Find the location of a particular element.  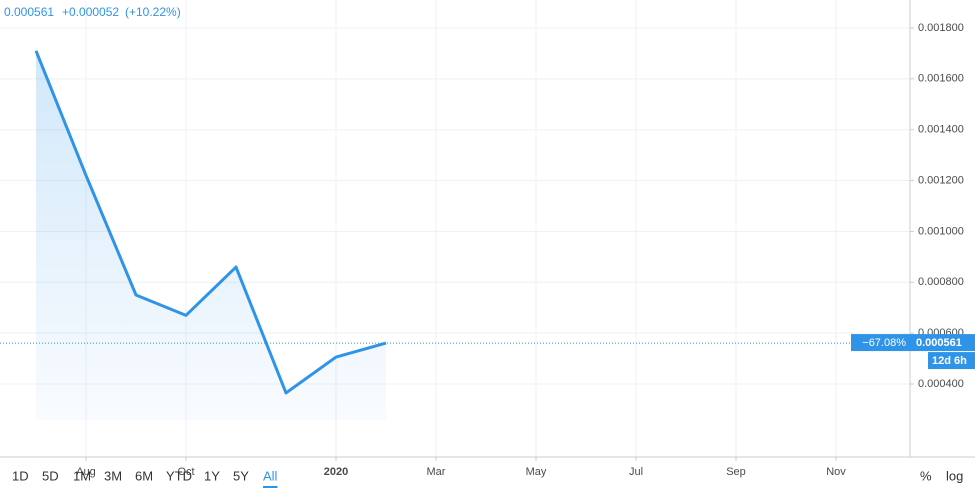

y-tick-label: 0.000800 is located at coordinates (941, 282).